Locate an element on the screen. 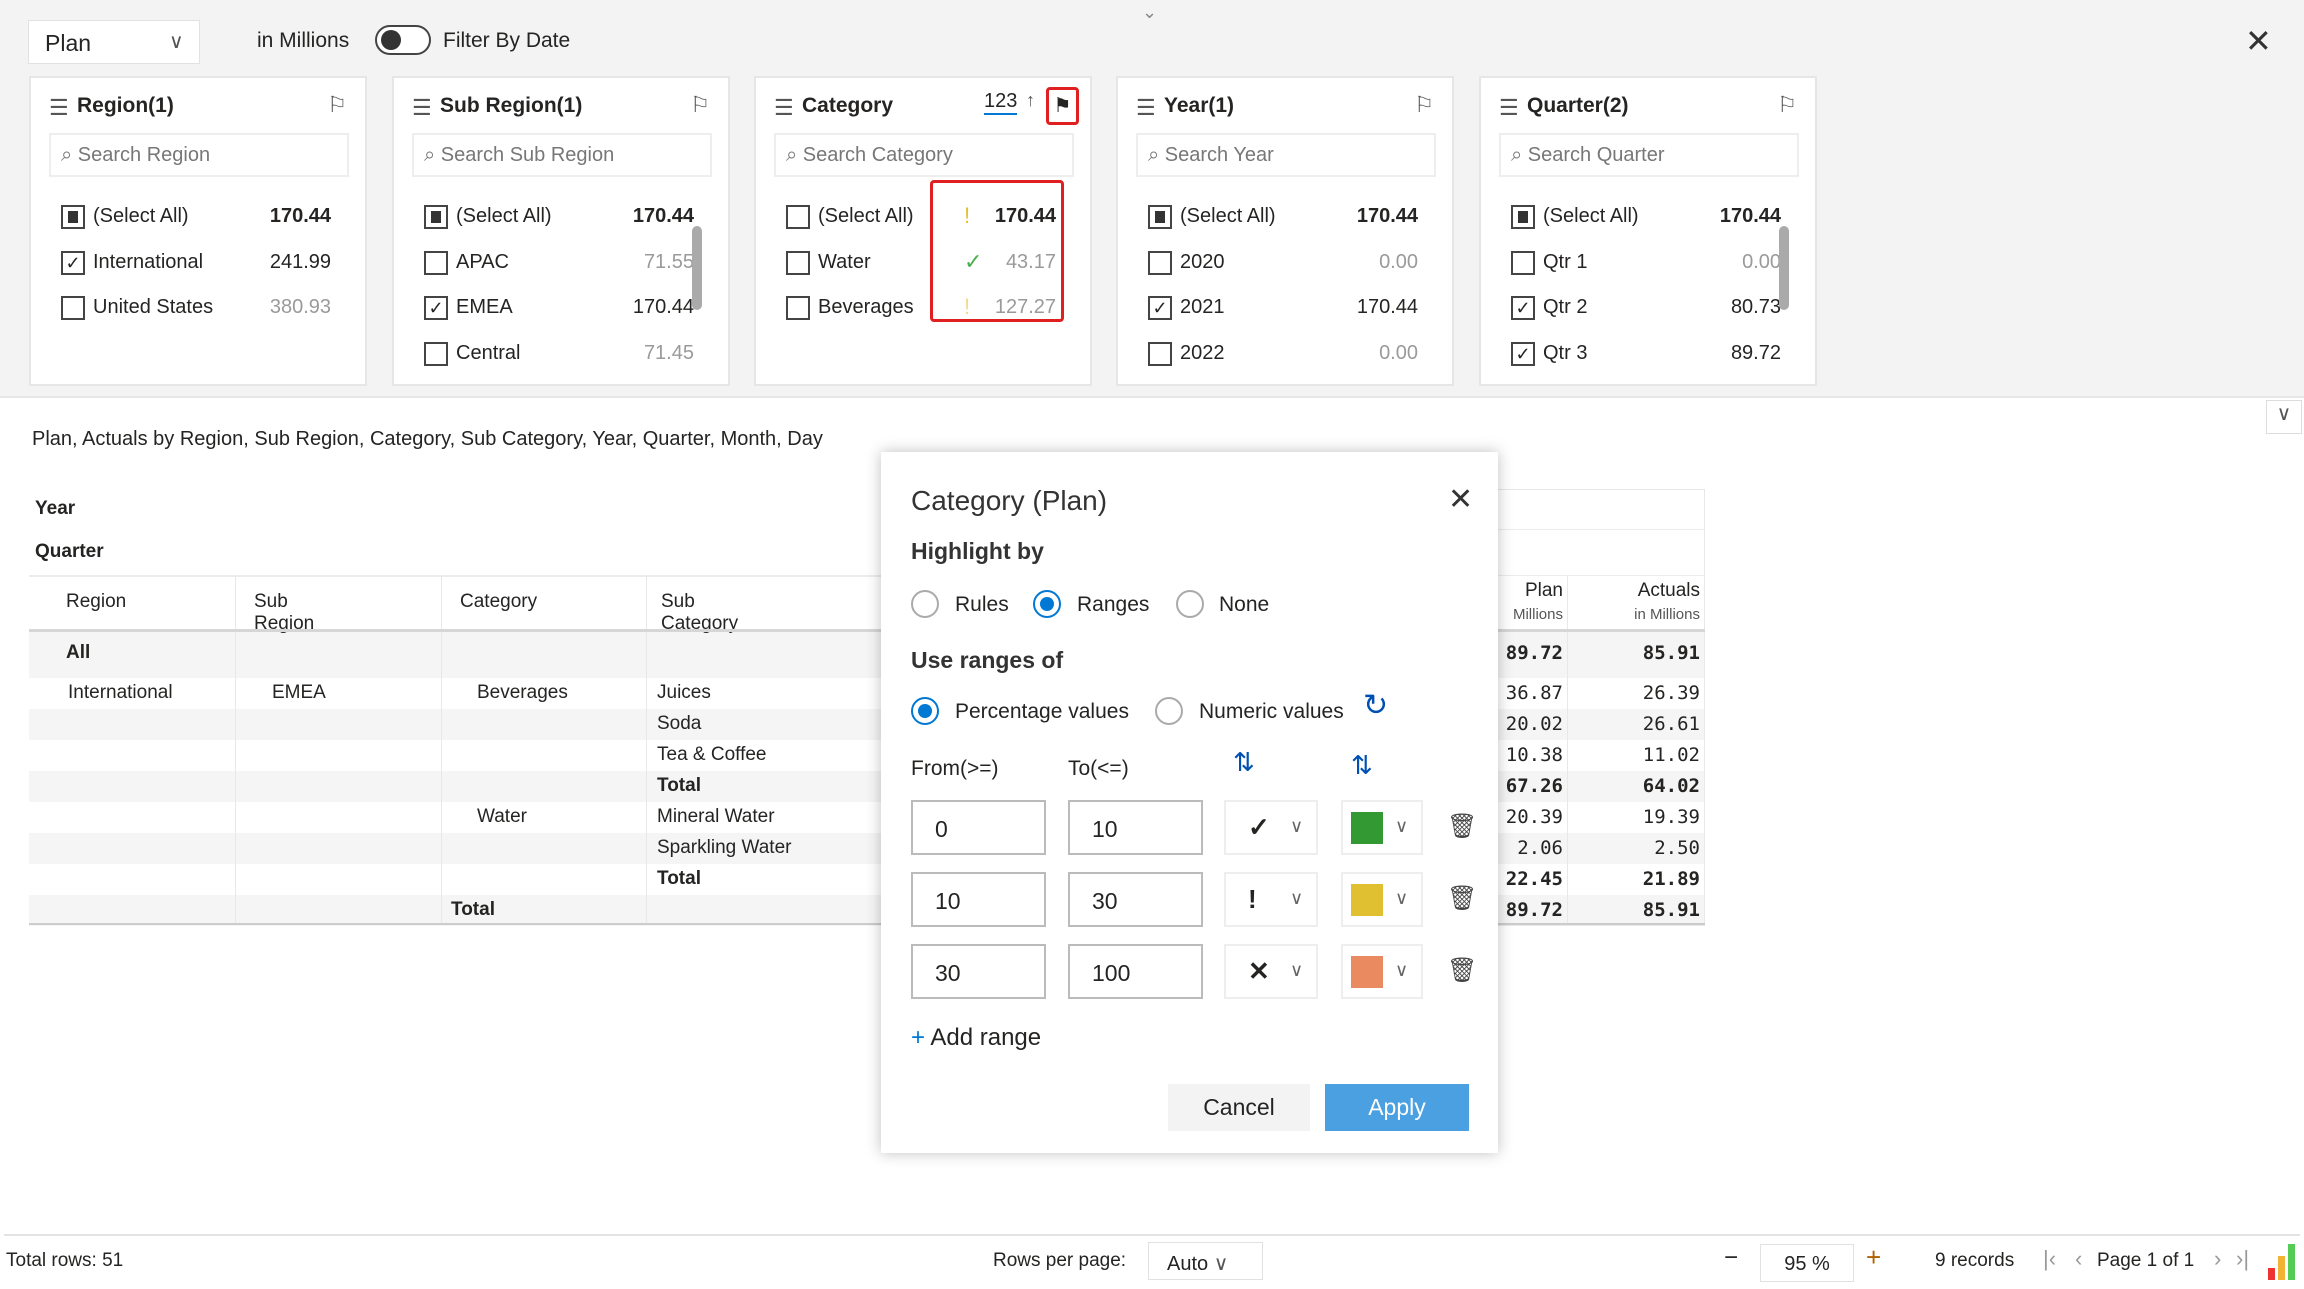  zoom-in-button: + is located at coordinates (1874, 1257).